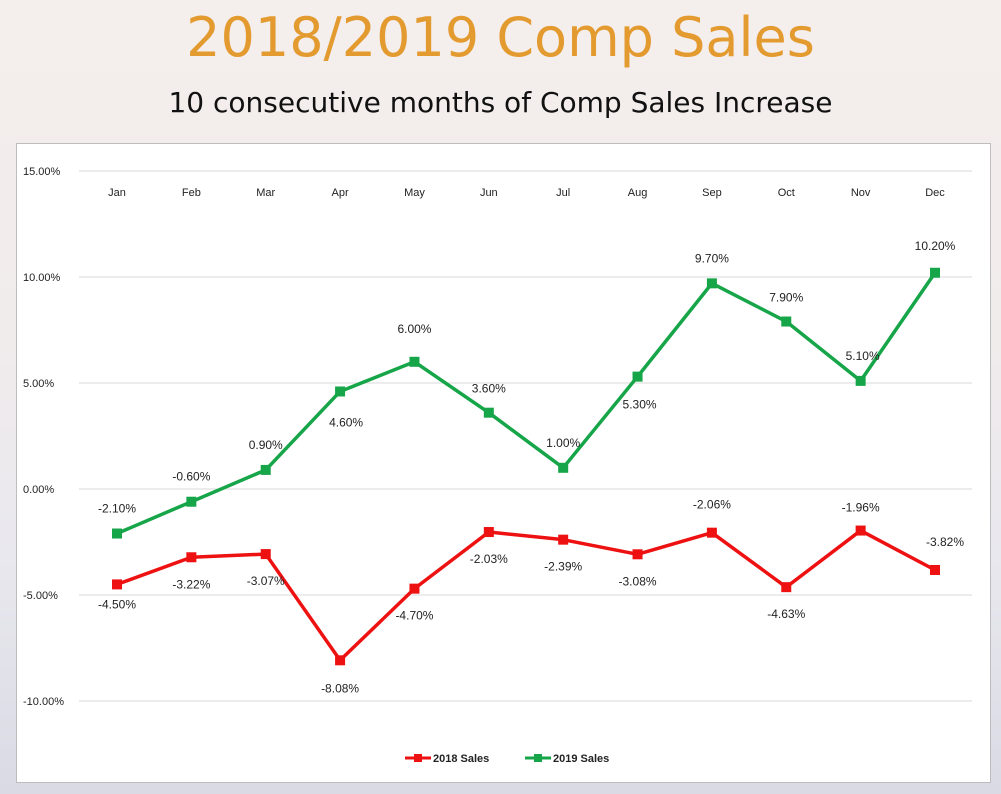 Image resolution: width=1001 pixels, height=794 pixels. Describe the element at coordinates (786, 614) in the screenshot. I see `data-label: -4.63%` at that location.